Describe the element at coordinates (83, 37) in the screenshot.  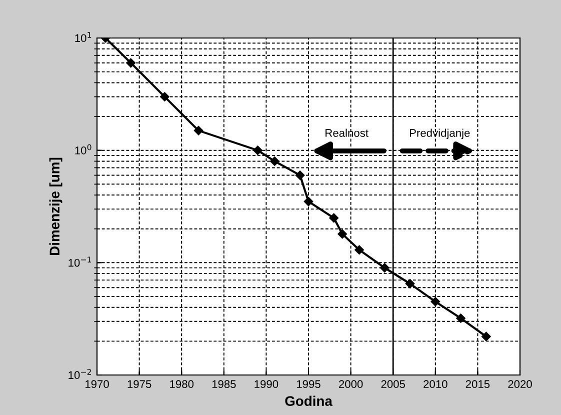
I see `y-tick-label: 10$^{1}$` at that location.